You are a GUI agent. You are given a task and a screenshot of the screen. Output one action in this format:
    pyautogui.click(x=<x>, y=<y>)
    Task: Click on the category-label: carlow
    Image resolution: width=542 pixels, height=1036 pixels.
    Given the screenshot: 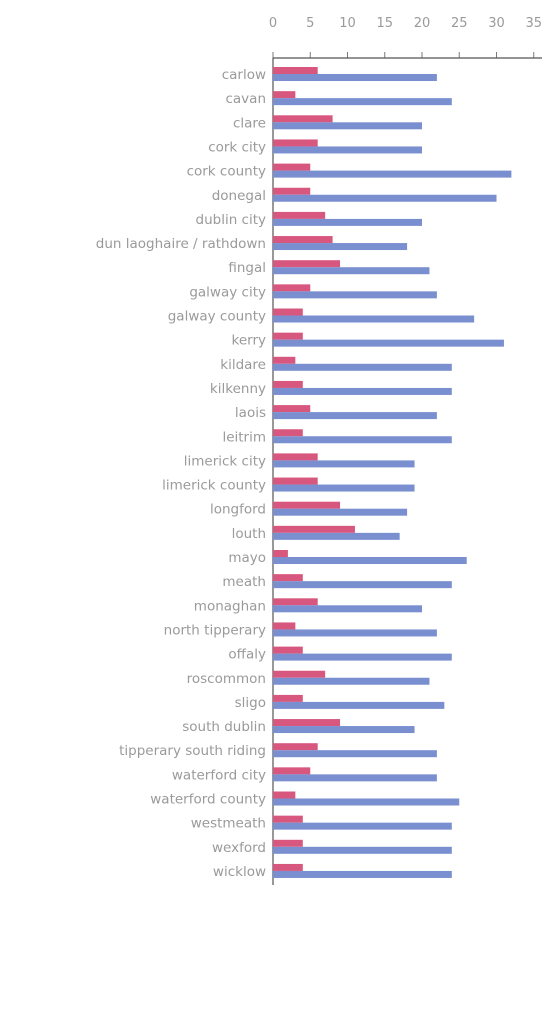 What is the action you would take?
    pyautogui.click(x=244, y=75)
    